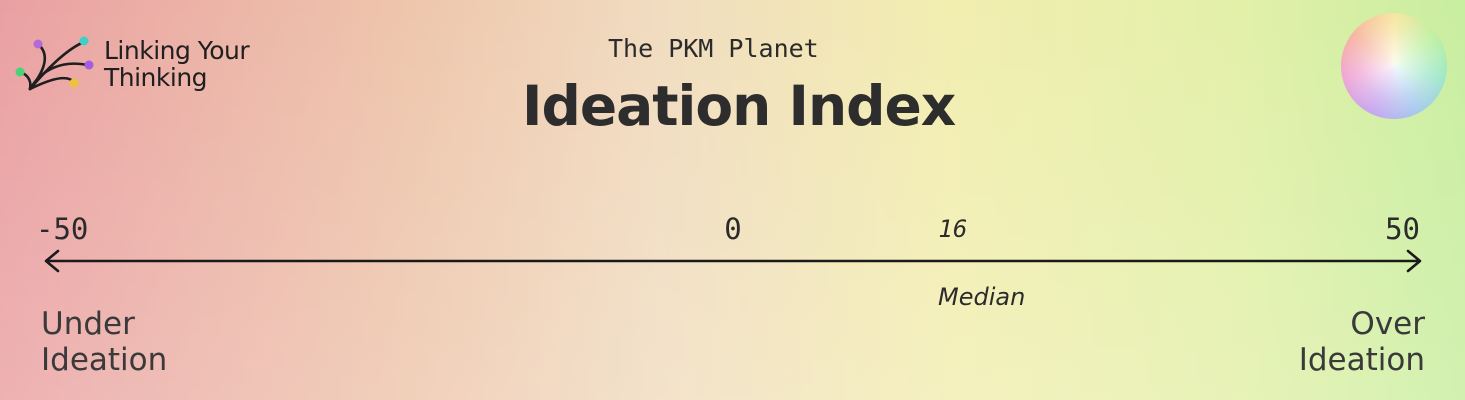  What do you see at coordinates (88, 324) in the screenshot?
I see `under-ideation-line-1: Under` at bounding box center [88, 324].